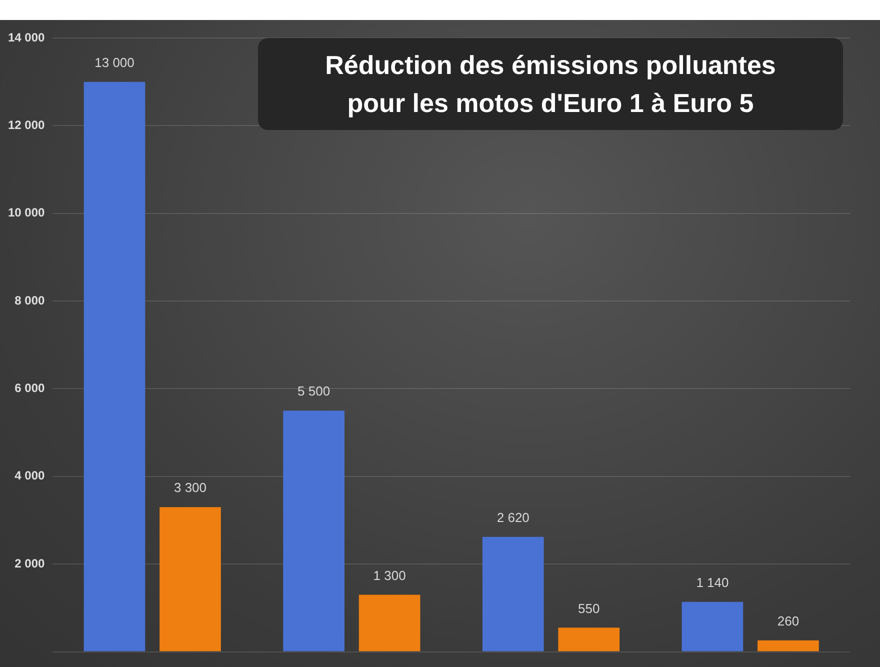  Describe the element at coordinates (114, 62) in the screenshot. I see `data-label: 13 000` at that location.